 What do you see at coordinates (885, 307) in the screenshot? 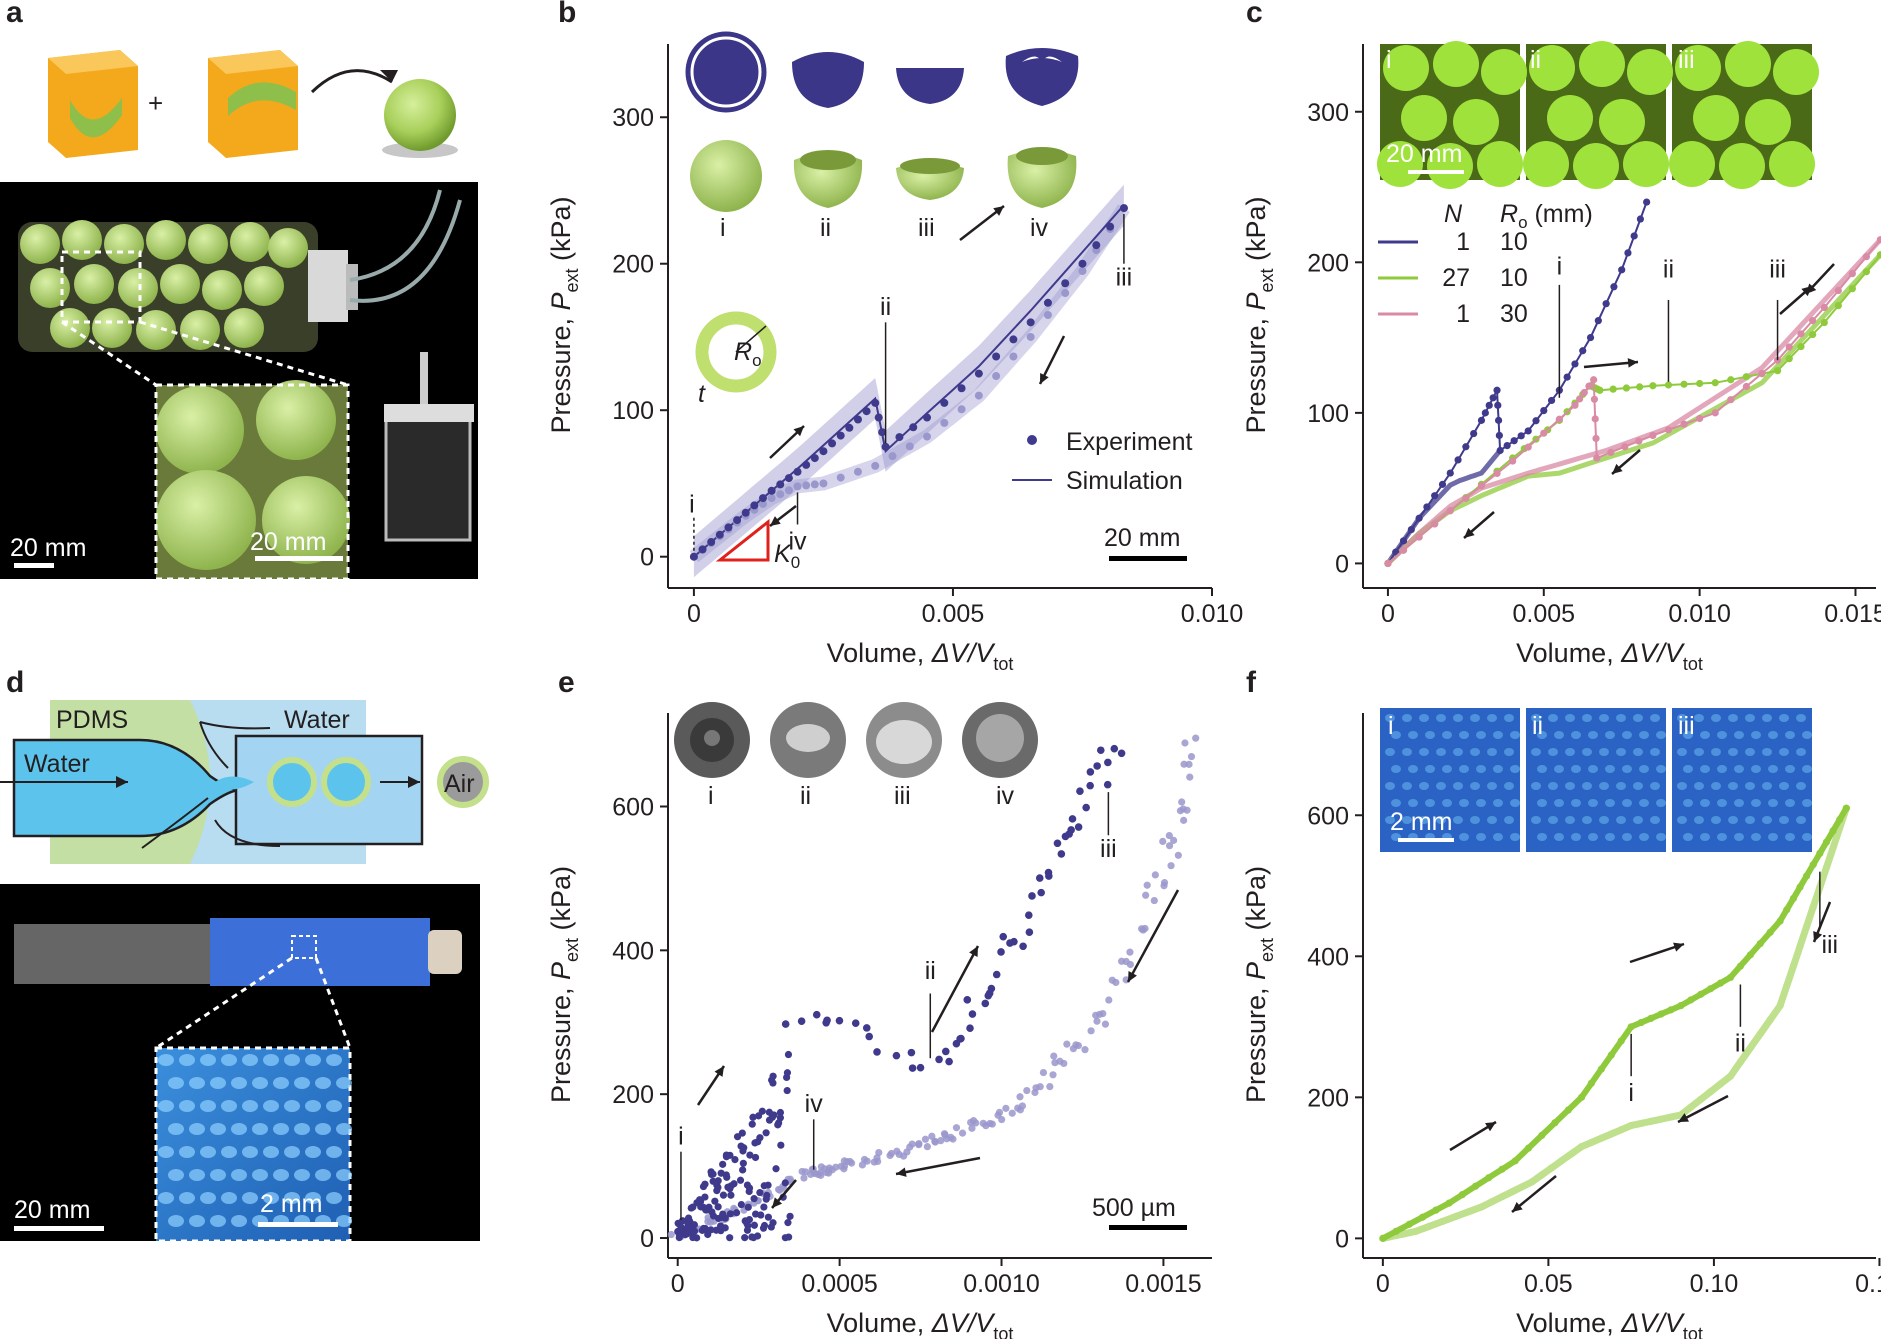
I see `annotation-label: ii` at bounding box center [885, 307].